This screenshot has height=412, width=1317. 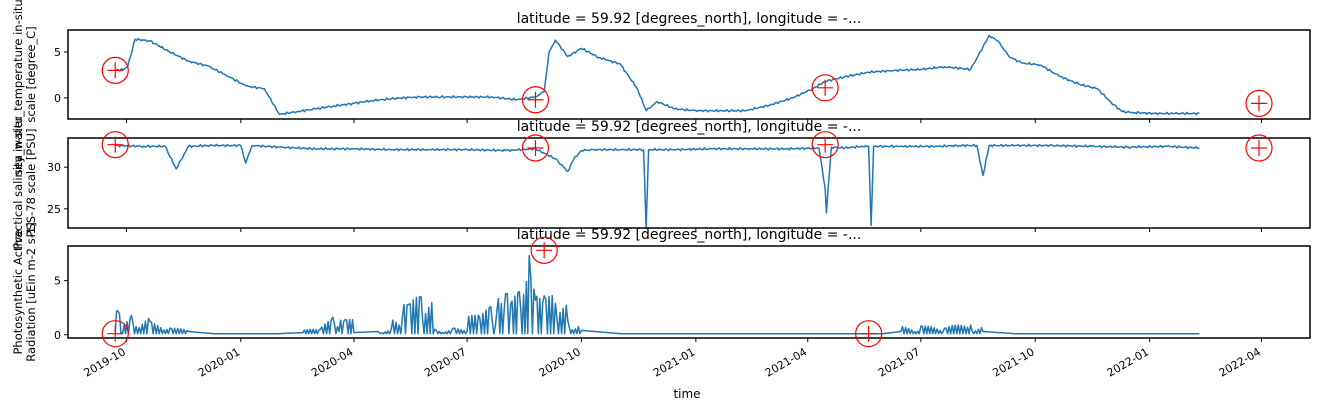 I want to click on x-tick-label: 2021-10, so click(x=1013, y=362).